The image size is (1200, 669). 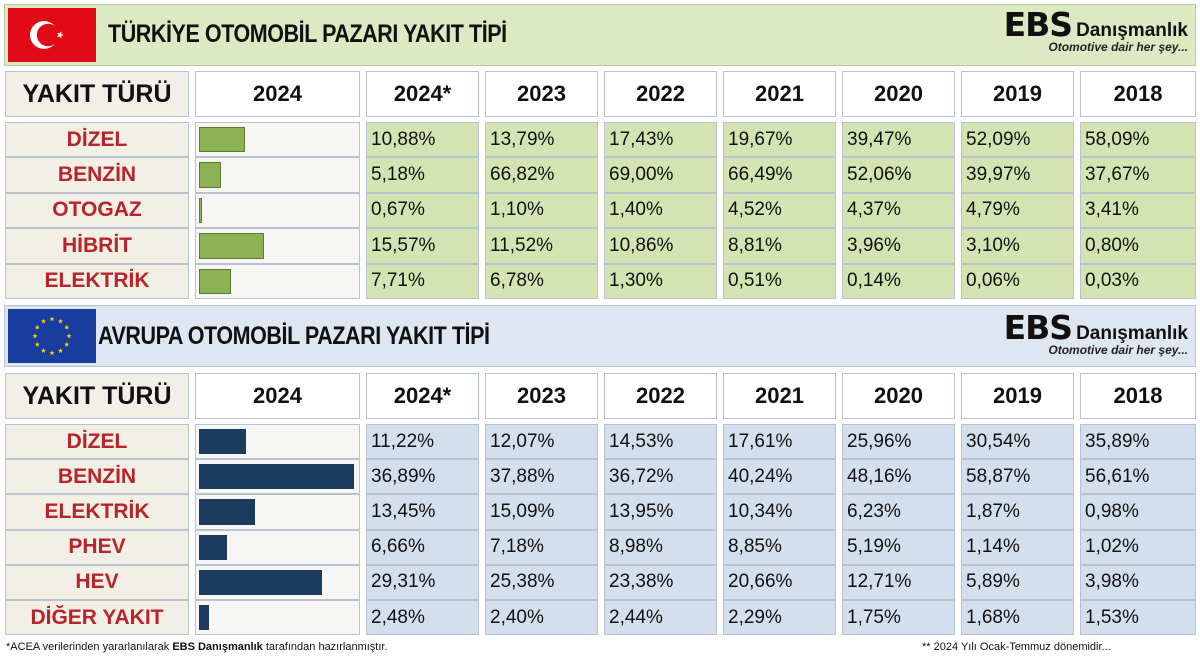 What do you see at coordinates (874, 547) in the screenshot?
I see `cell-text: 5,19%` at bounding box center [874, 547].